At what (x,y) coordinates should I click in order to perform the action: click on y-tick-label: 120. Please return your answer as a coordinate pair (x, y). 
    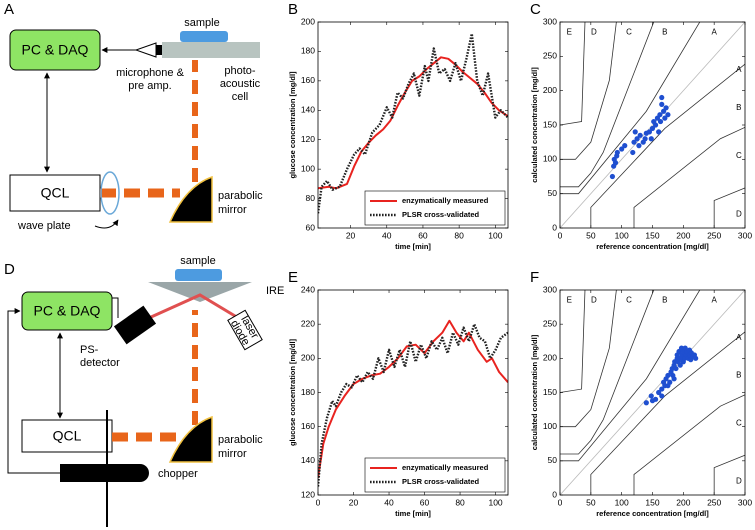
    Looking at the image, I should click on (308, 139).